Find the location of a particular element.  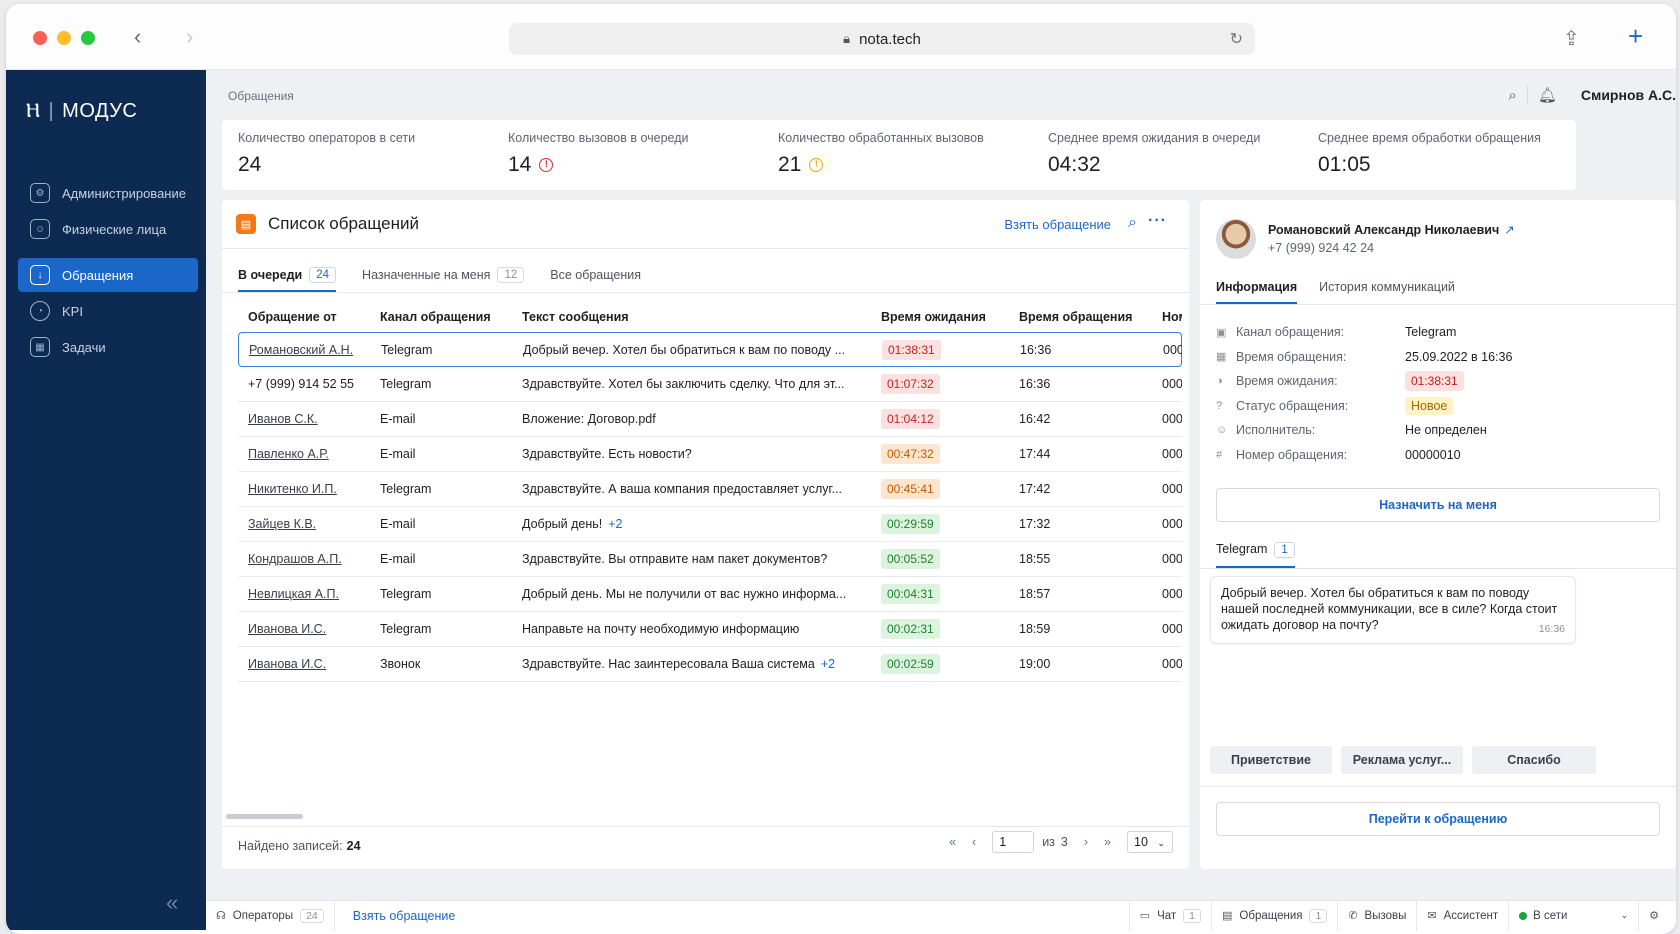

take-request-button: Взять обращение is located at coordinates (1057, 224).